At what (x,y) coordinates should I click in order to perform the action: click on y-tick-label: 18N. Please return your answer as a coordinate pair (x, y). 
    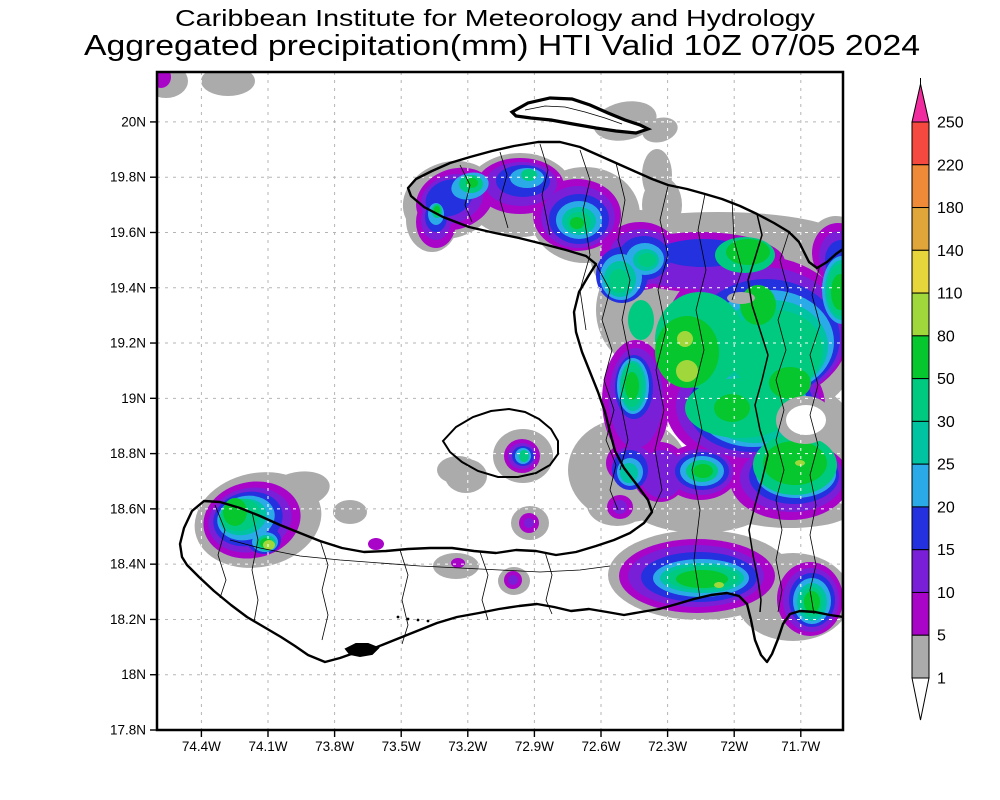
    Looking at the image, I should click on (133, 674).